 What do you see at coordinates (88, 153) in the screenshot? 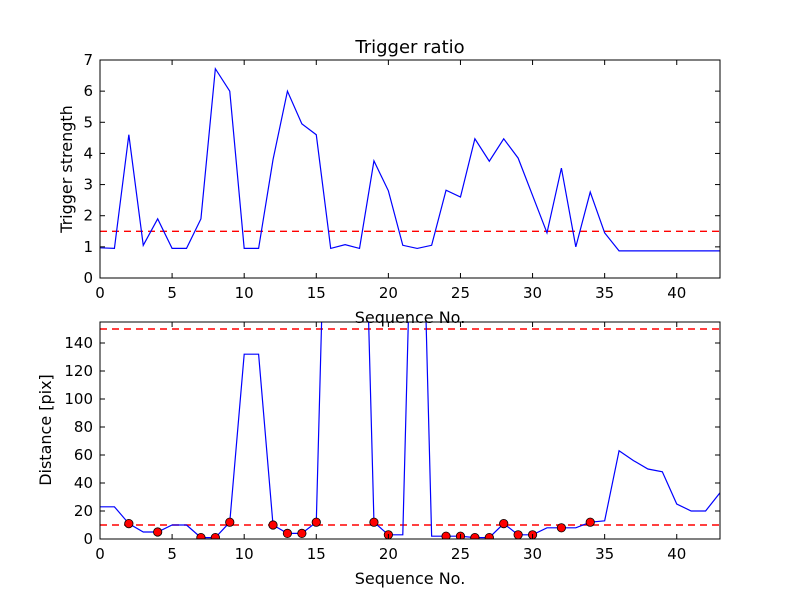
I see `y-tick-label: 4` at bounding box center [88, 153].